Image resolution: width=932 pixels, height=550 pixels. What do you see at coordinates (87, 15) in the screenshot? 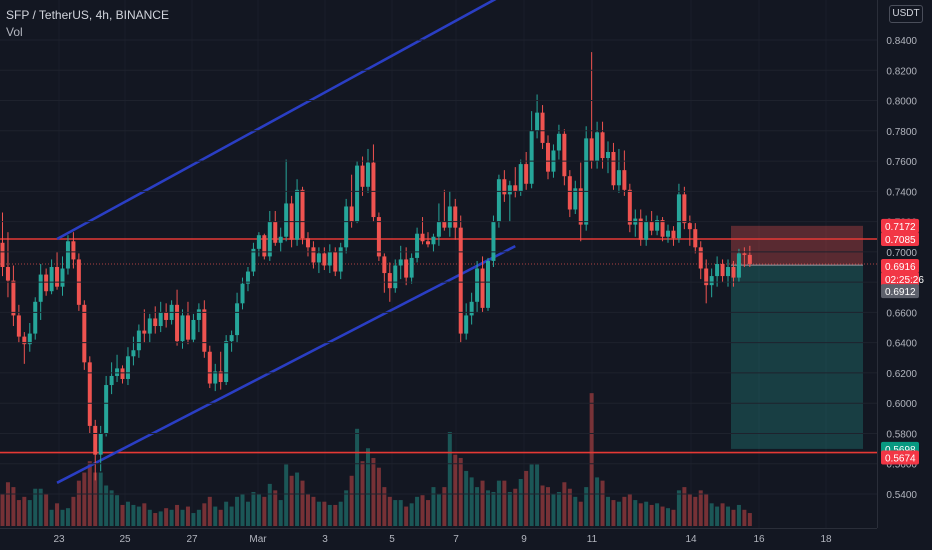
I see `symbol-title: SFP / TetherUS, 4h, BINANCE` at bounding box center [87, 15].